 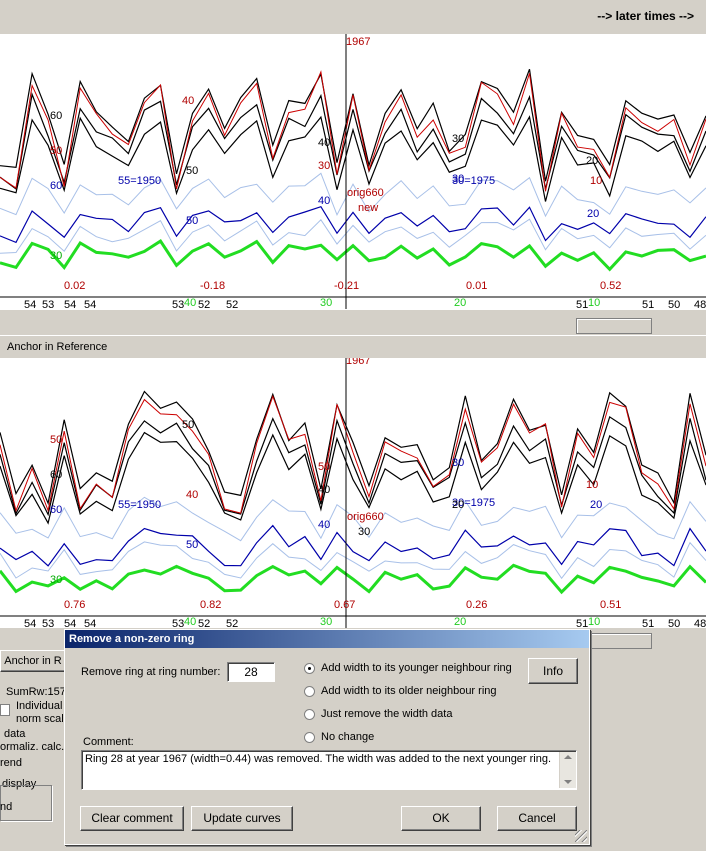 I want to click on value-label: 0.02, so click(x=74, y=286).